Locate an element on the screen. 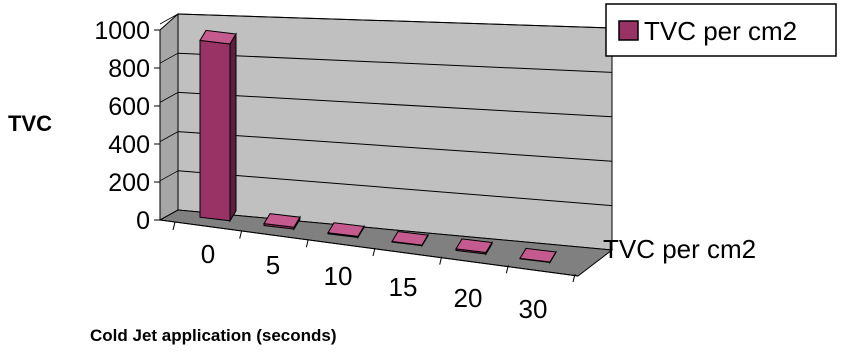  y-tick-label: 600 is located at coordinates (129, 107).